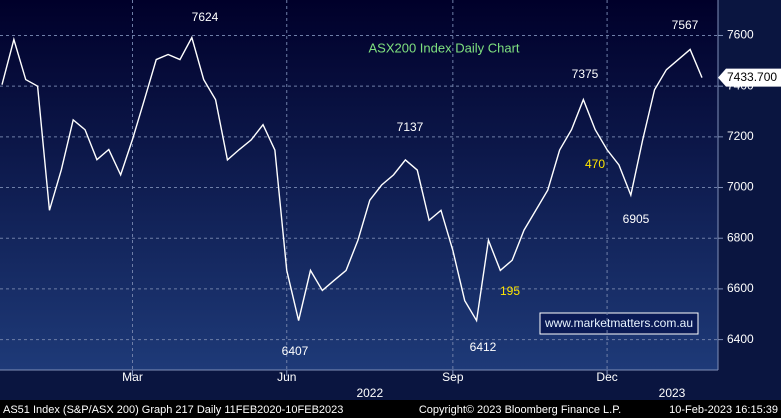  What do you see at coordinates (672, 393) in the screenshot?
I see `x-year-label: 2023` at bounding box center [672, 393].